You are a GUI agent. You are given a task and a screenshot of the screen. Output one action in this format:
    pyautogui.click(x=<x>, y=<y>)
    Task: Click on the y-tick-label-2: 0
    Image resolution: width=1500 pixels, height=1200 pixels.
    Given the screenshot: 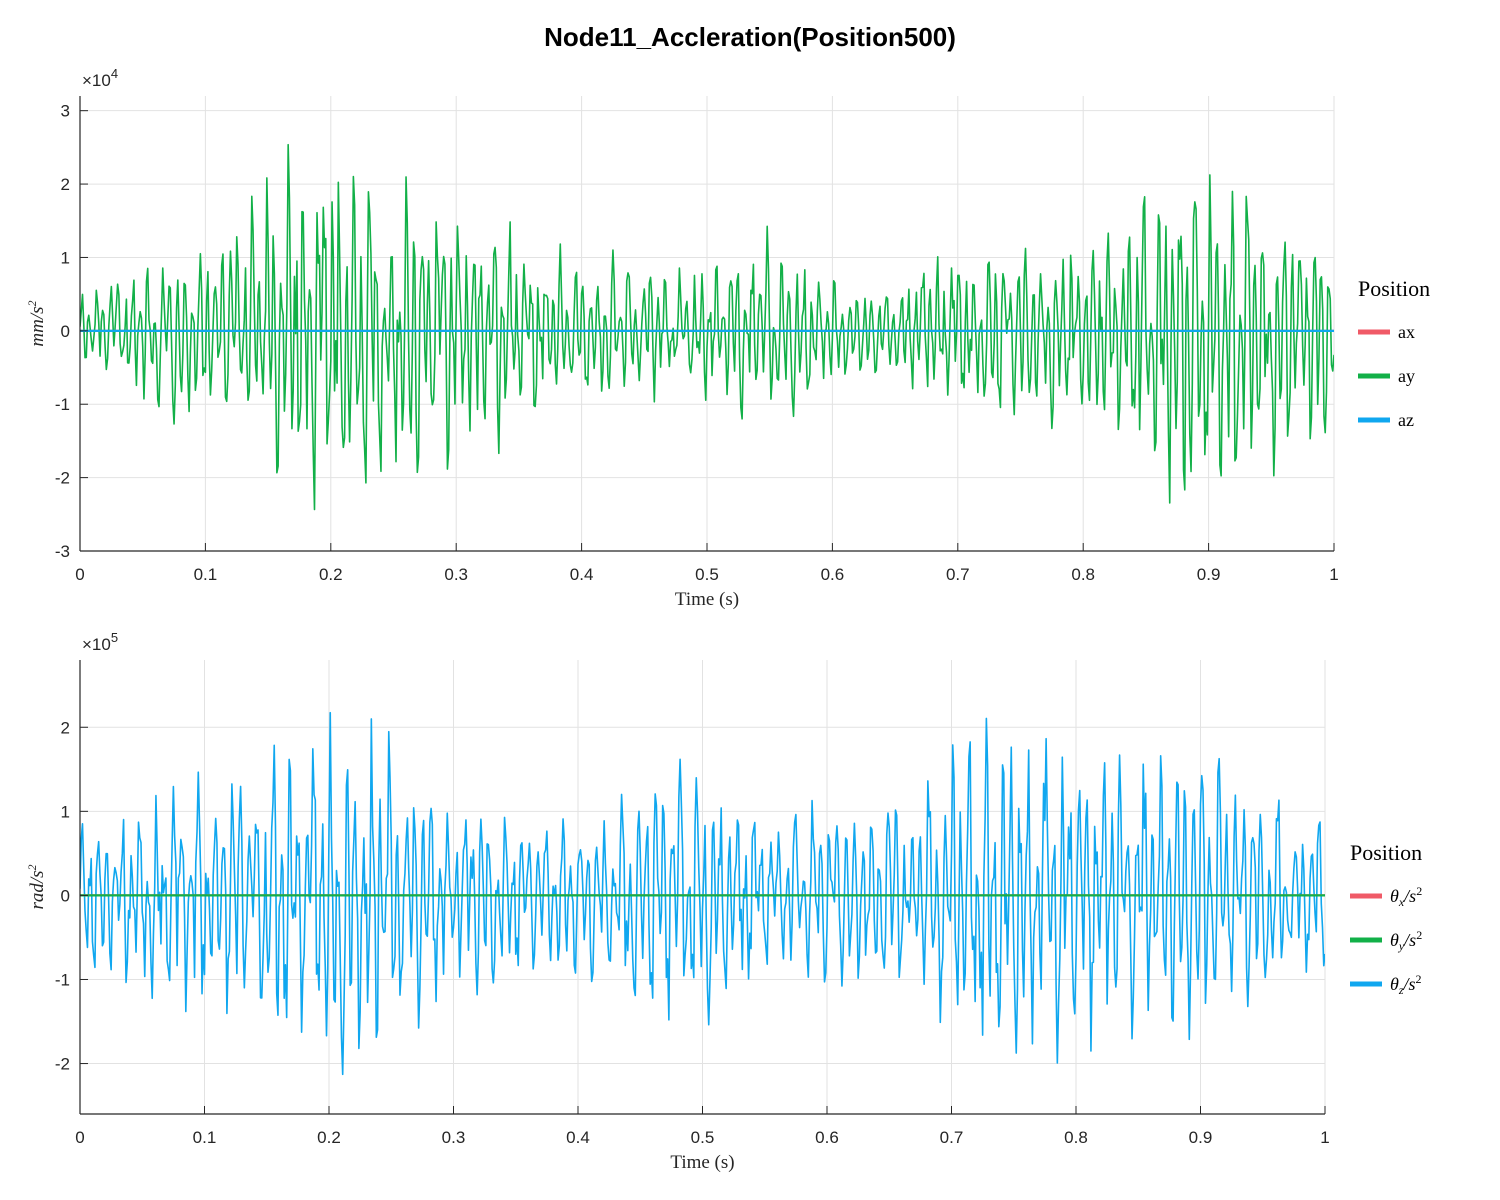 What is the action you would take?
    pyautogui.click(x=65, y=895)
    